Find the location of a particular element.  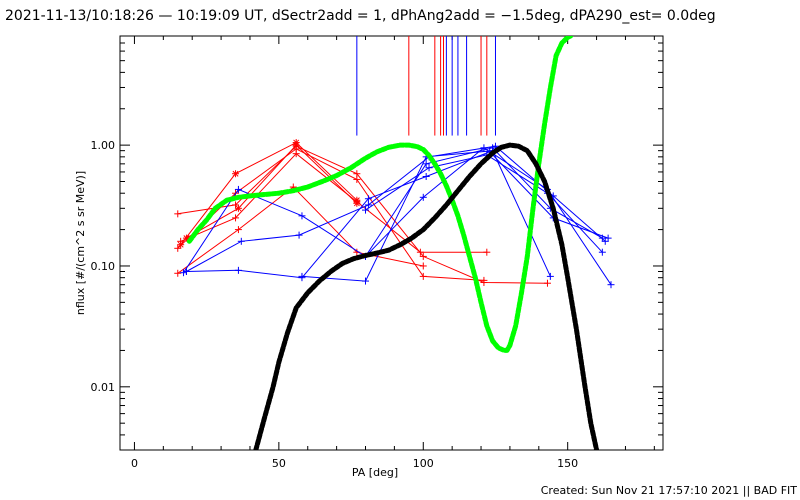

y-tick-label: 1.00 is located at coordinates (103, 145).